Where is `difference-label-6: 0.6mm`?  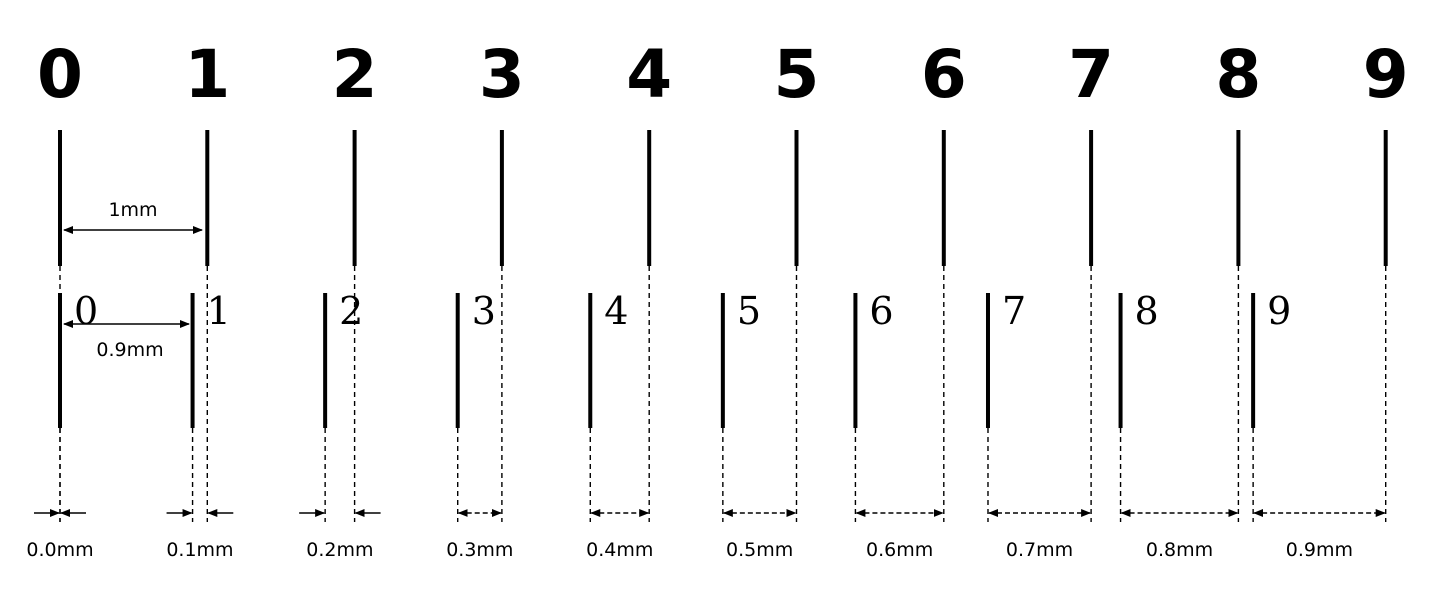 difference-label-6: 0.6mm is located at coordinates (899, 550).